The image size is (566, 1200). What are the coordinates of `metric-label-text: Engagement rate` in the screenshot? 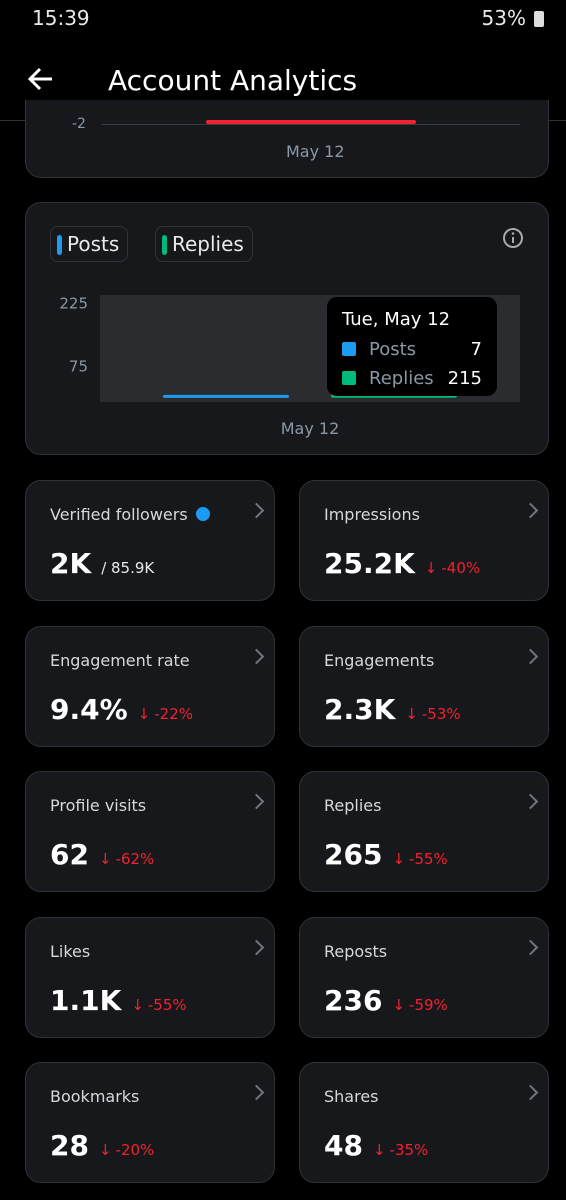 It's located at (120, 660).